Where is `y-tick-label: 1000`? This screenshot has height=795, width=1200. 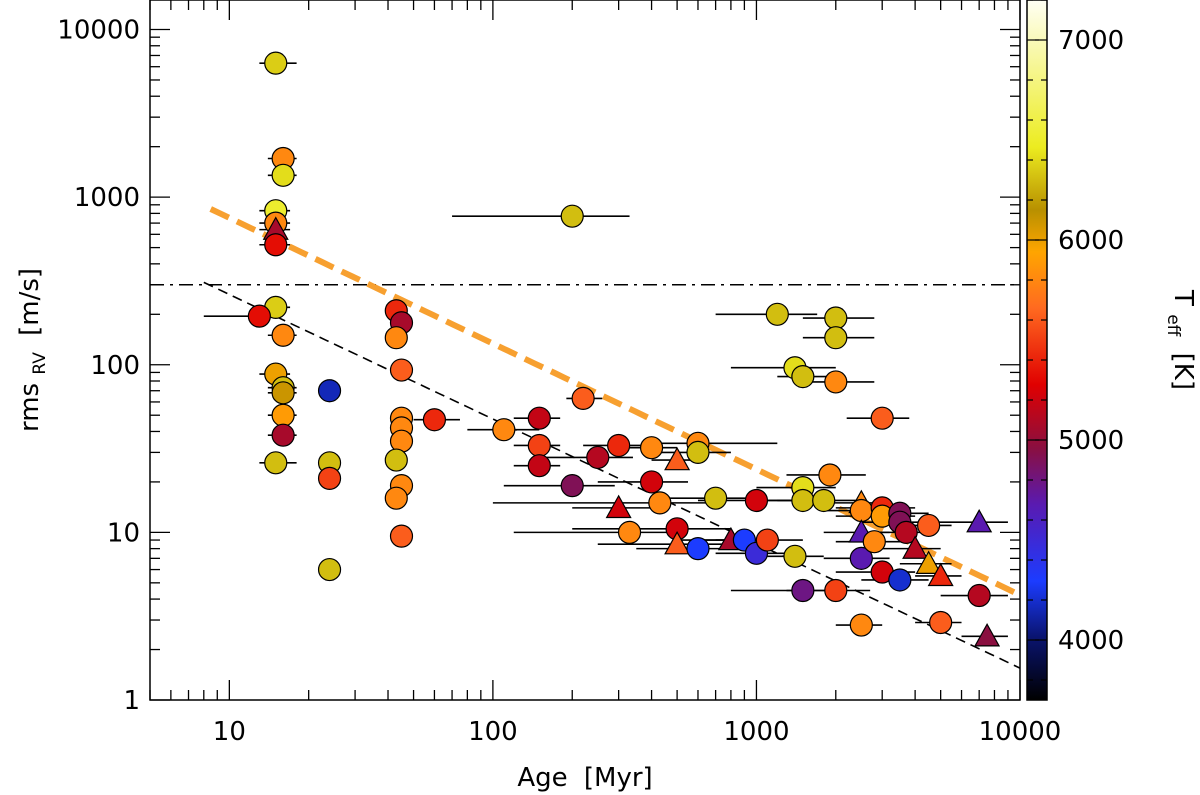
y-tick-label: 1000 is located at coordinates (107, 198).